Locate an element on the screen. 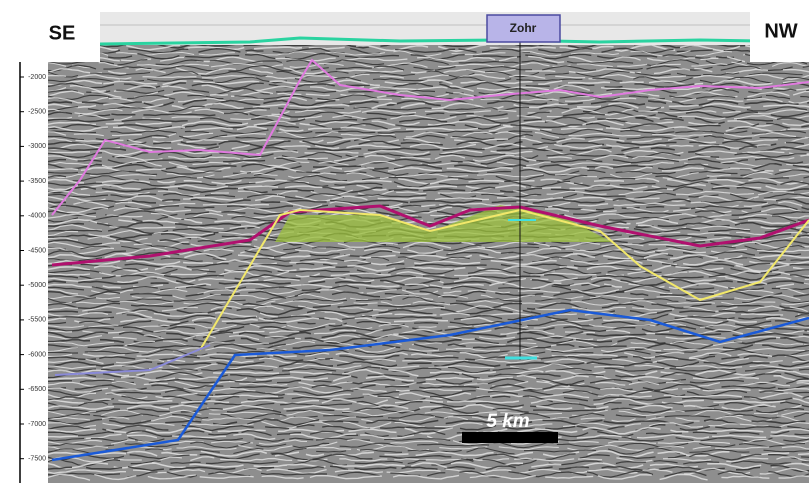 This screenshot has width=809, height=483. depth-tick-label: -3000 is located at coordinates (37, 146).